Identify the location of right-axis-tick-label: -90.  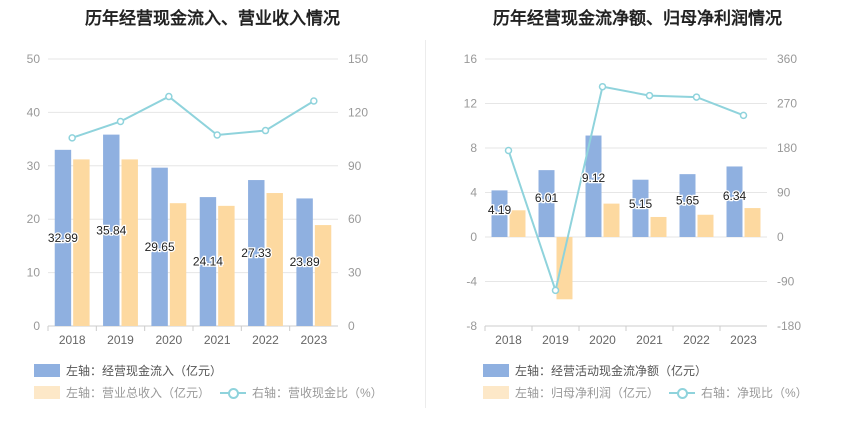
(786, 282).